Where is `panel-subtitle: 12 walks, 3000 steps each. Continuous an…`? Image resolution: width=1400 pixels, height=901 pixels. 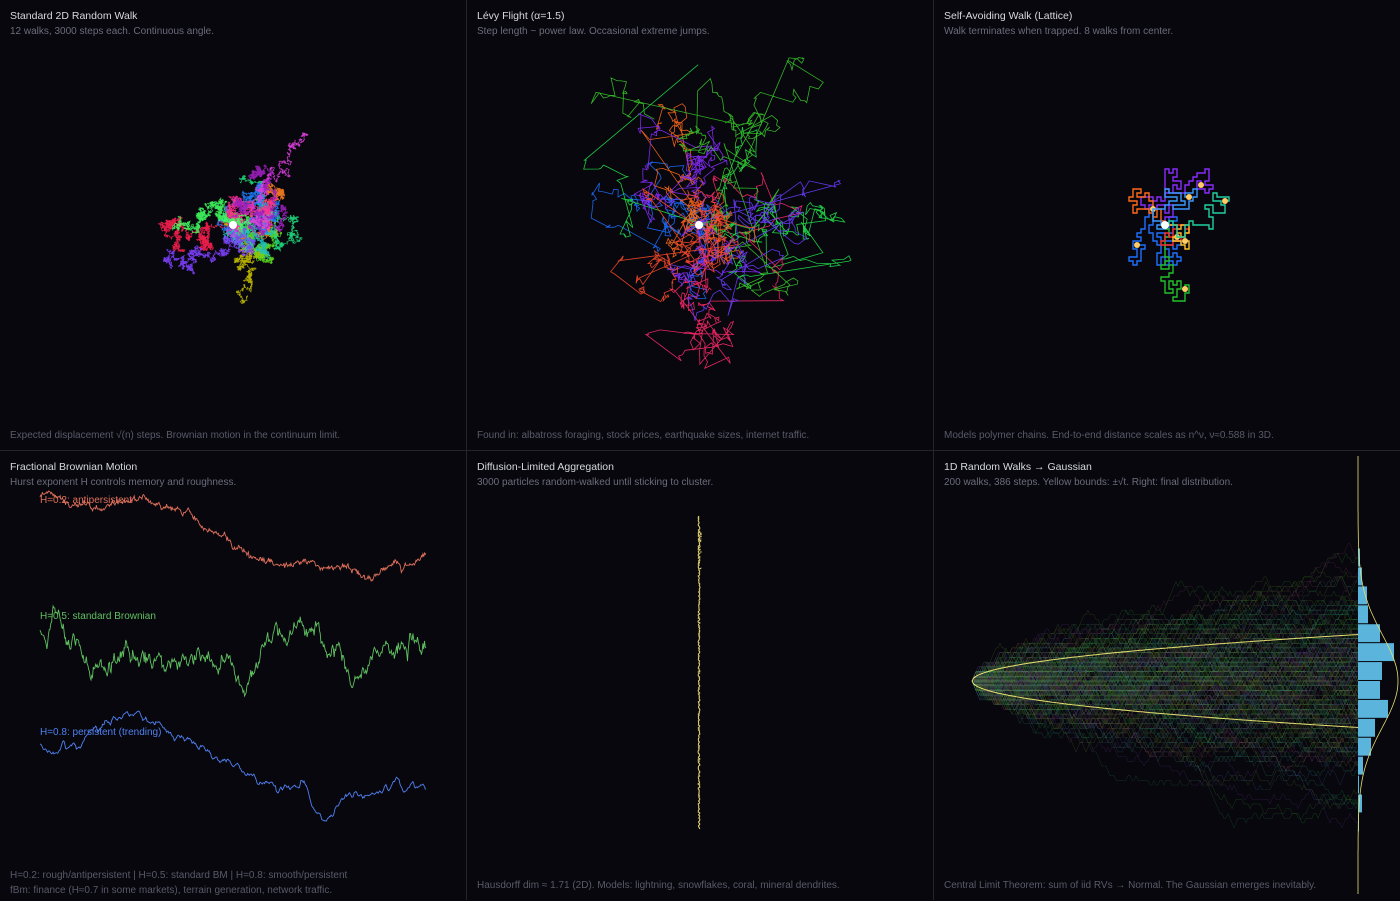
panel-subtitle: 12 walks, 3000 steps each. Continuous an… is located at coordinates (112, 31).